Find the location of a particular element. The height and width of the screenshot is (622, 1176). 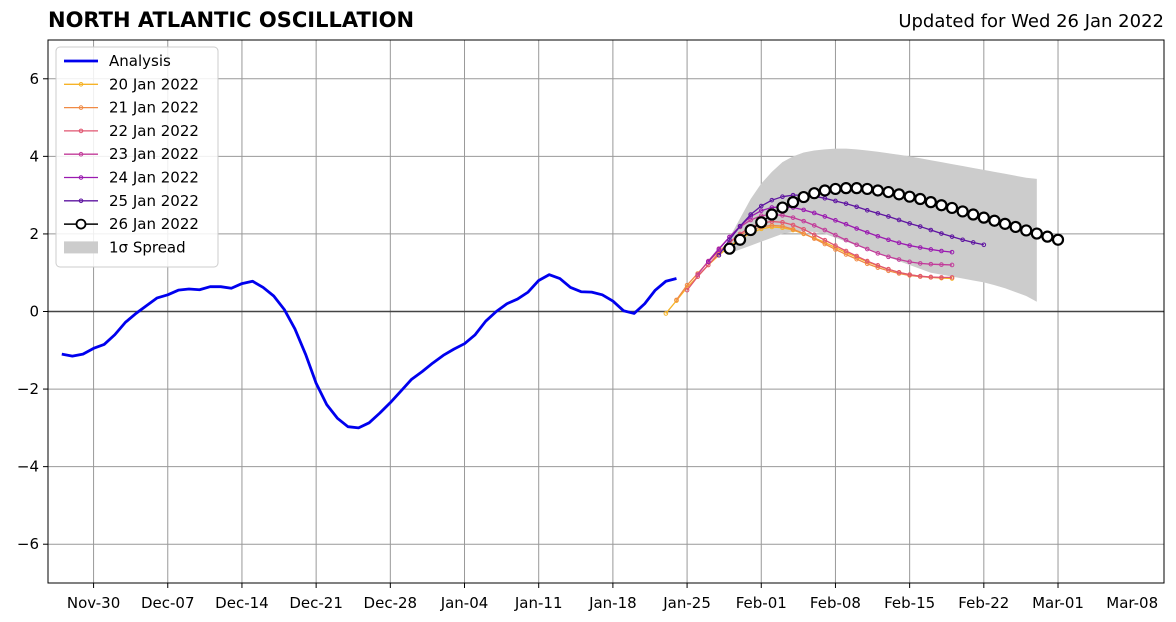

y-tick-label: 0 is located at coordinates (34, 312).